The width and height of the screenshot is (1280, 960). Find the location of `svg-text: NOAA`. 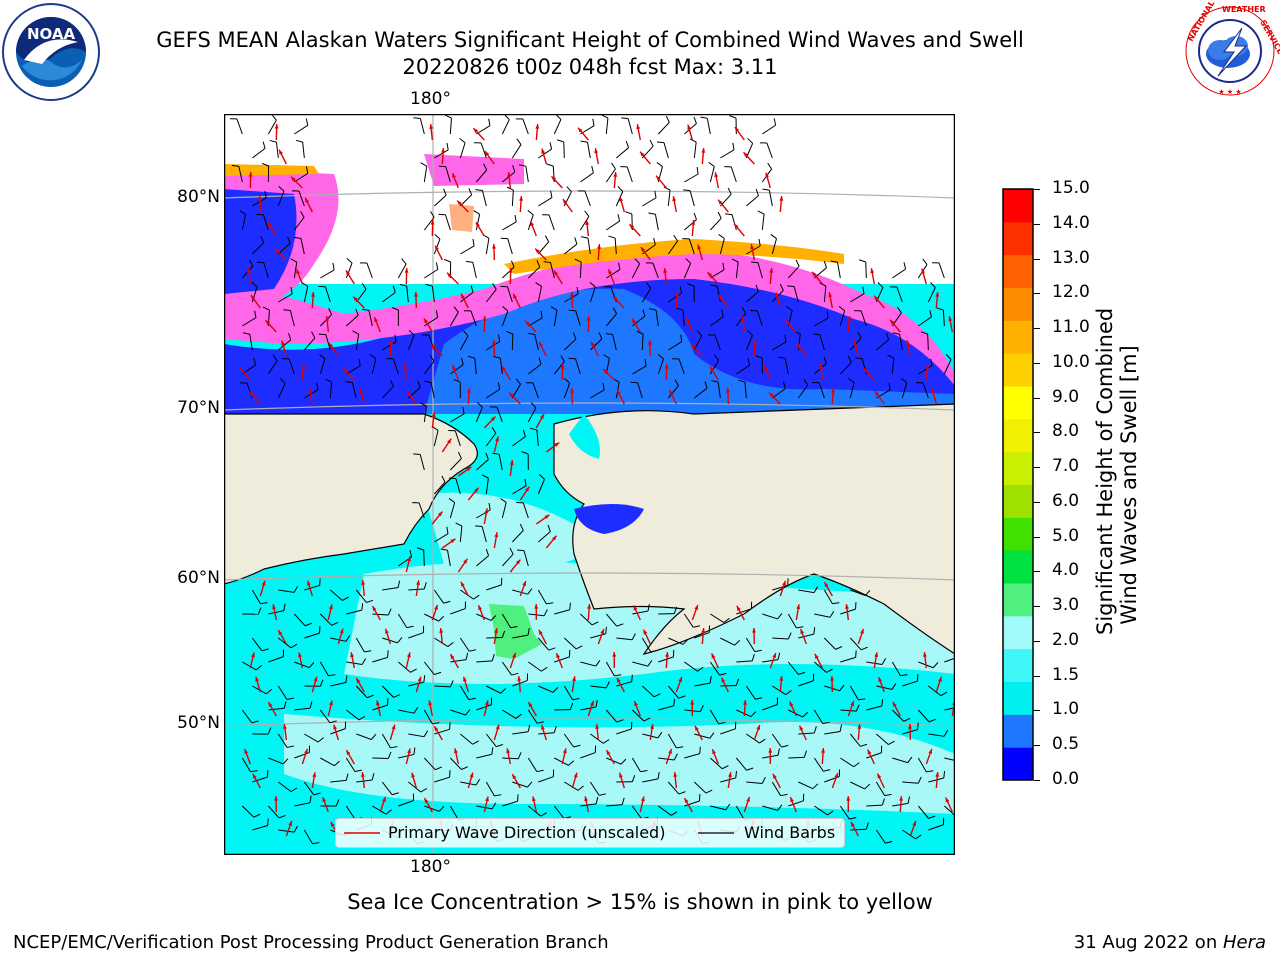

svg-text: NOAA is located at coordinates (51, 34).